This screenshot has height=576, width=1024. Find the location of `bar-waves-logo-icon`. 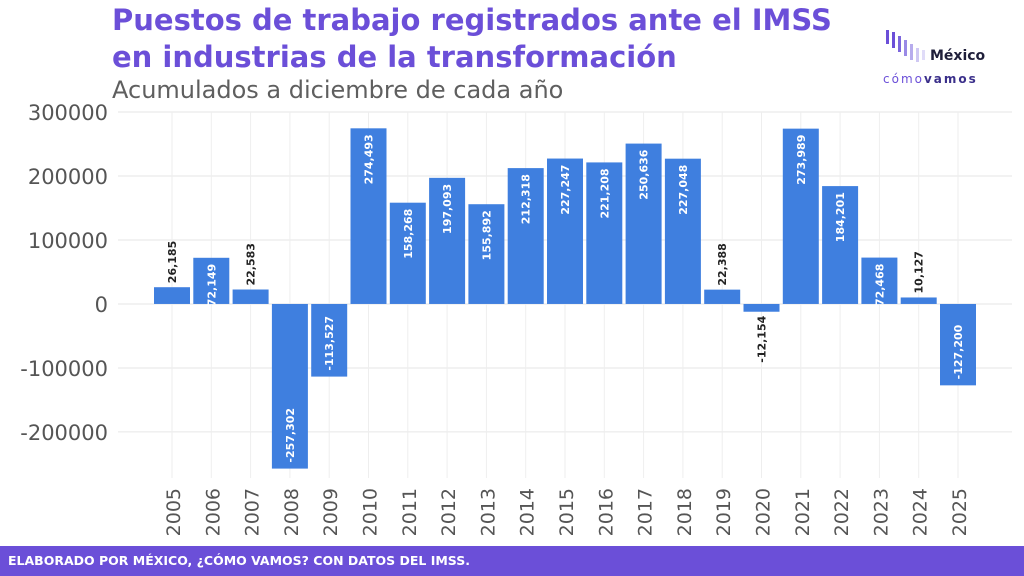

bar-waves-logo-icon is located at coordinates (905, 46).